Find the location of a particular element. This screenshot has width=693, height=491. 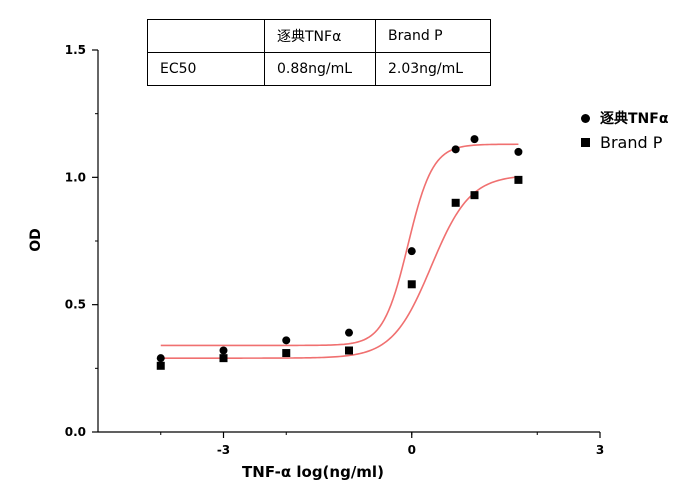

legend-label: Brand P is located at coordinates (631, 142).